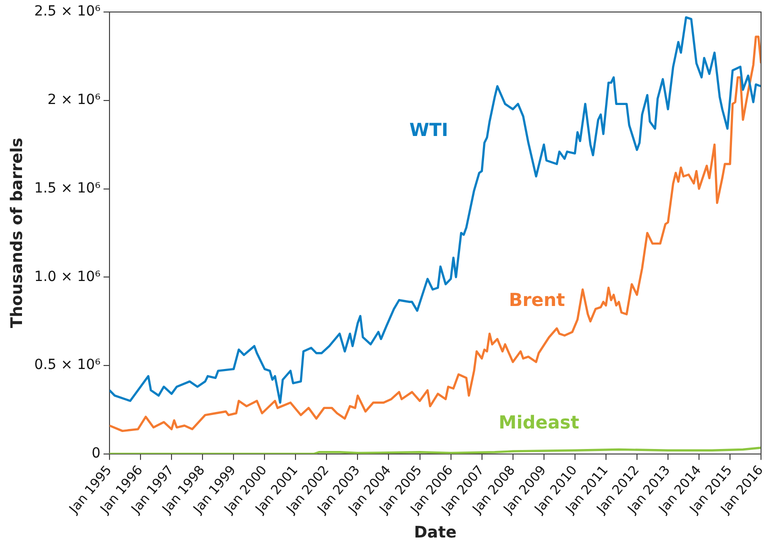 The width and height of the screenshot is (776, 549). What do you see at coordinates (67, 12) in the screenshot?
I see `y-tick-label: 2.5 × 10⁶` at bounding box center [67, 12].